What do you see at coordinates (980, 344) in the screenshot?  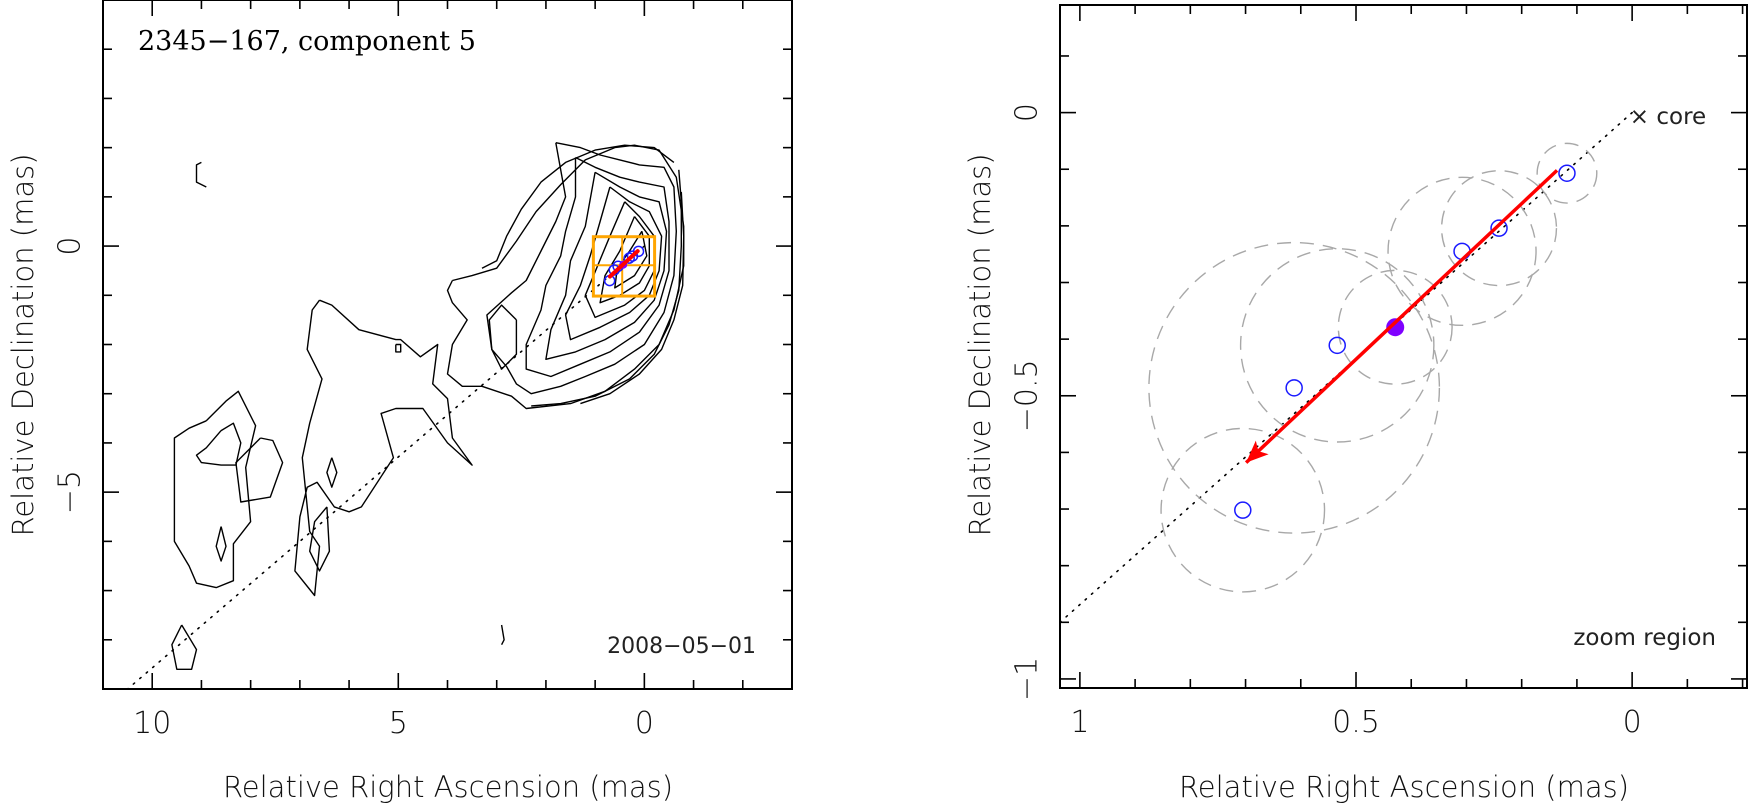 I see `right-y-axis-label: Relative Declination (mas)` at bounding box center [980, 344].